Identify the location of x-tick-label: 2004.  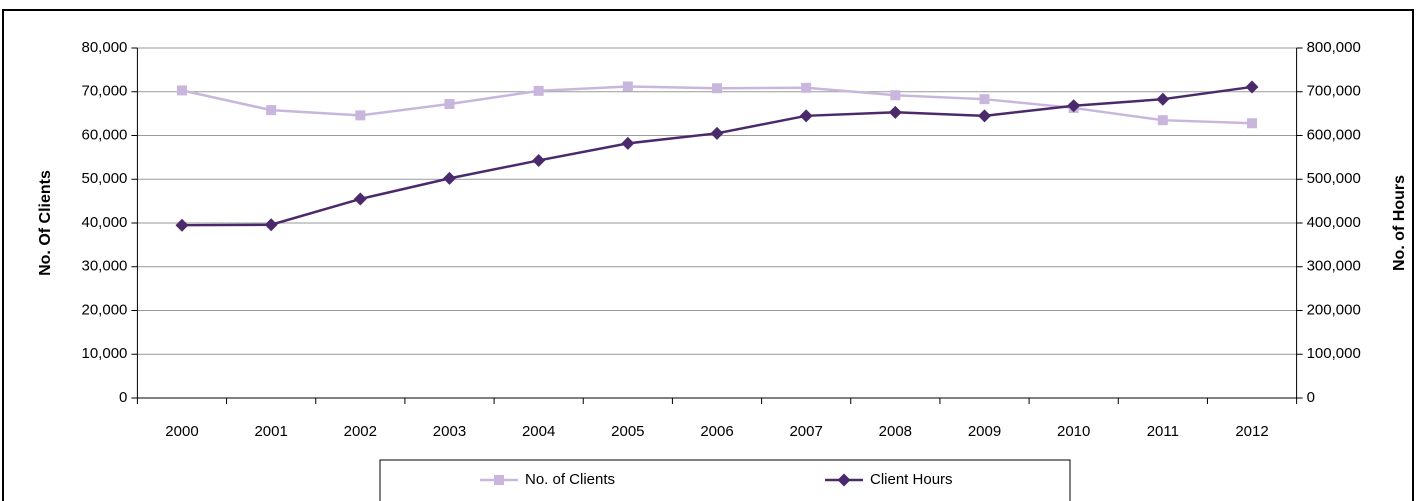
(538, 431).